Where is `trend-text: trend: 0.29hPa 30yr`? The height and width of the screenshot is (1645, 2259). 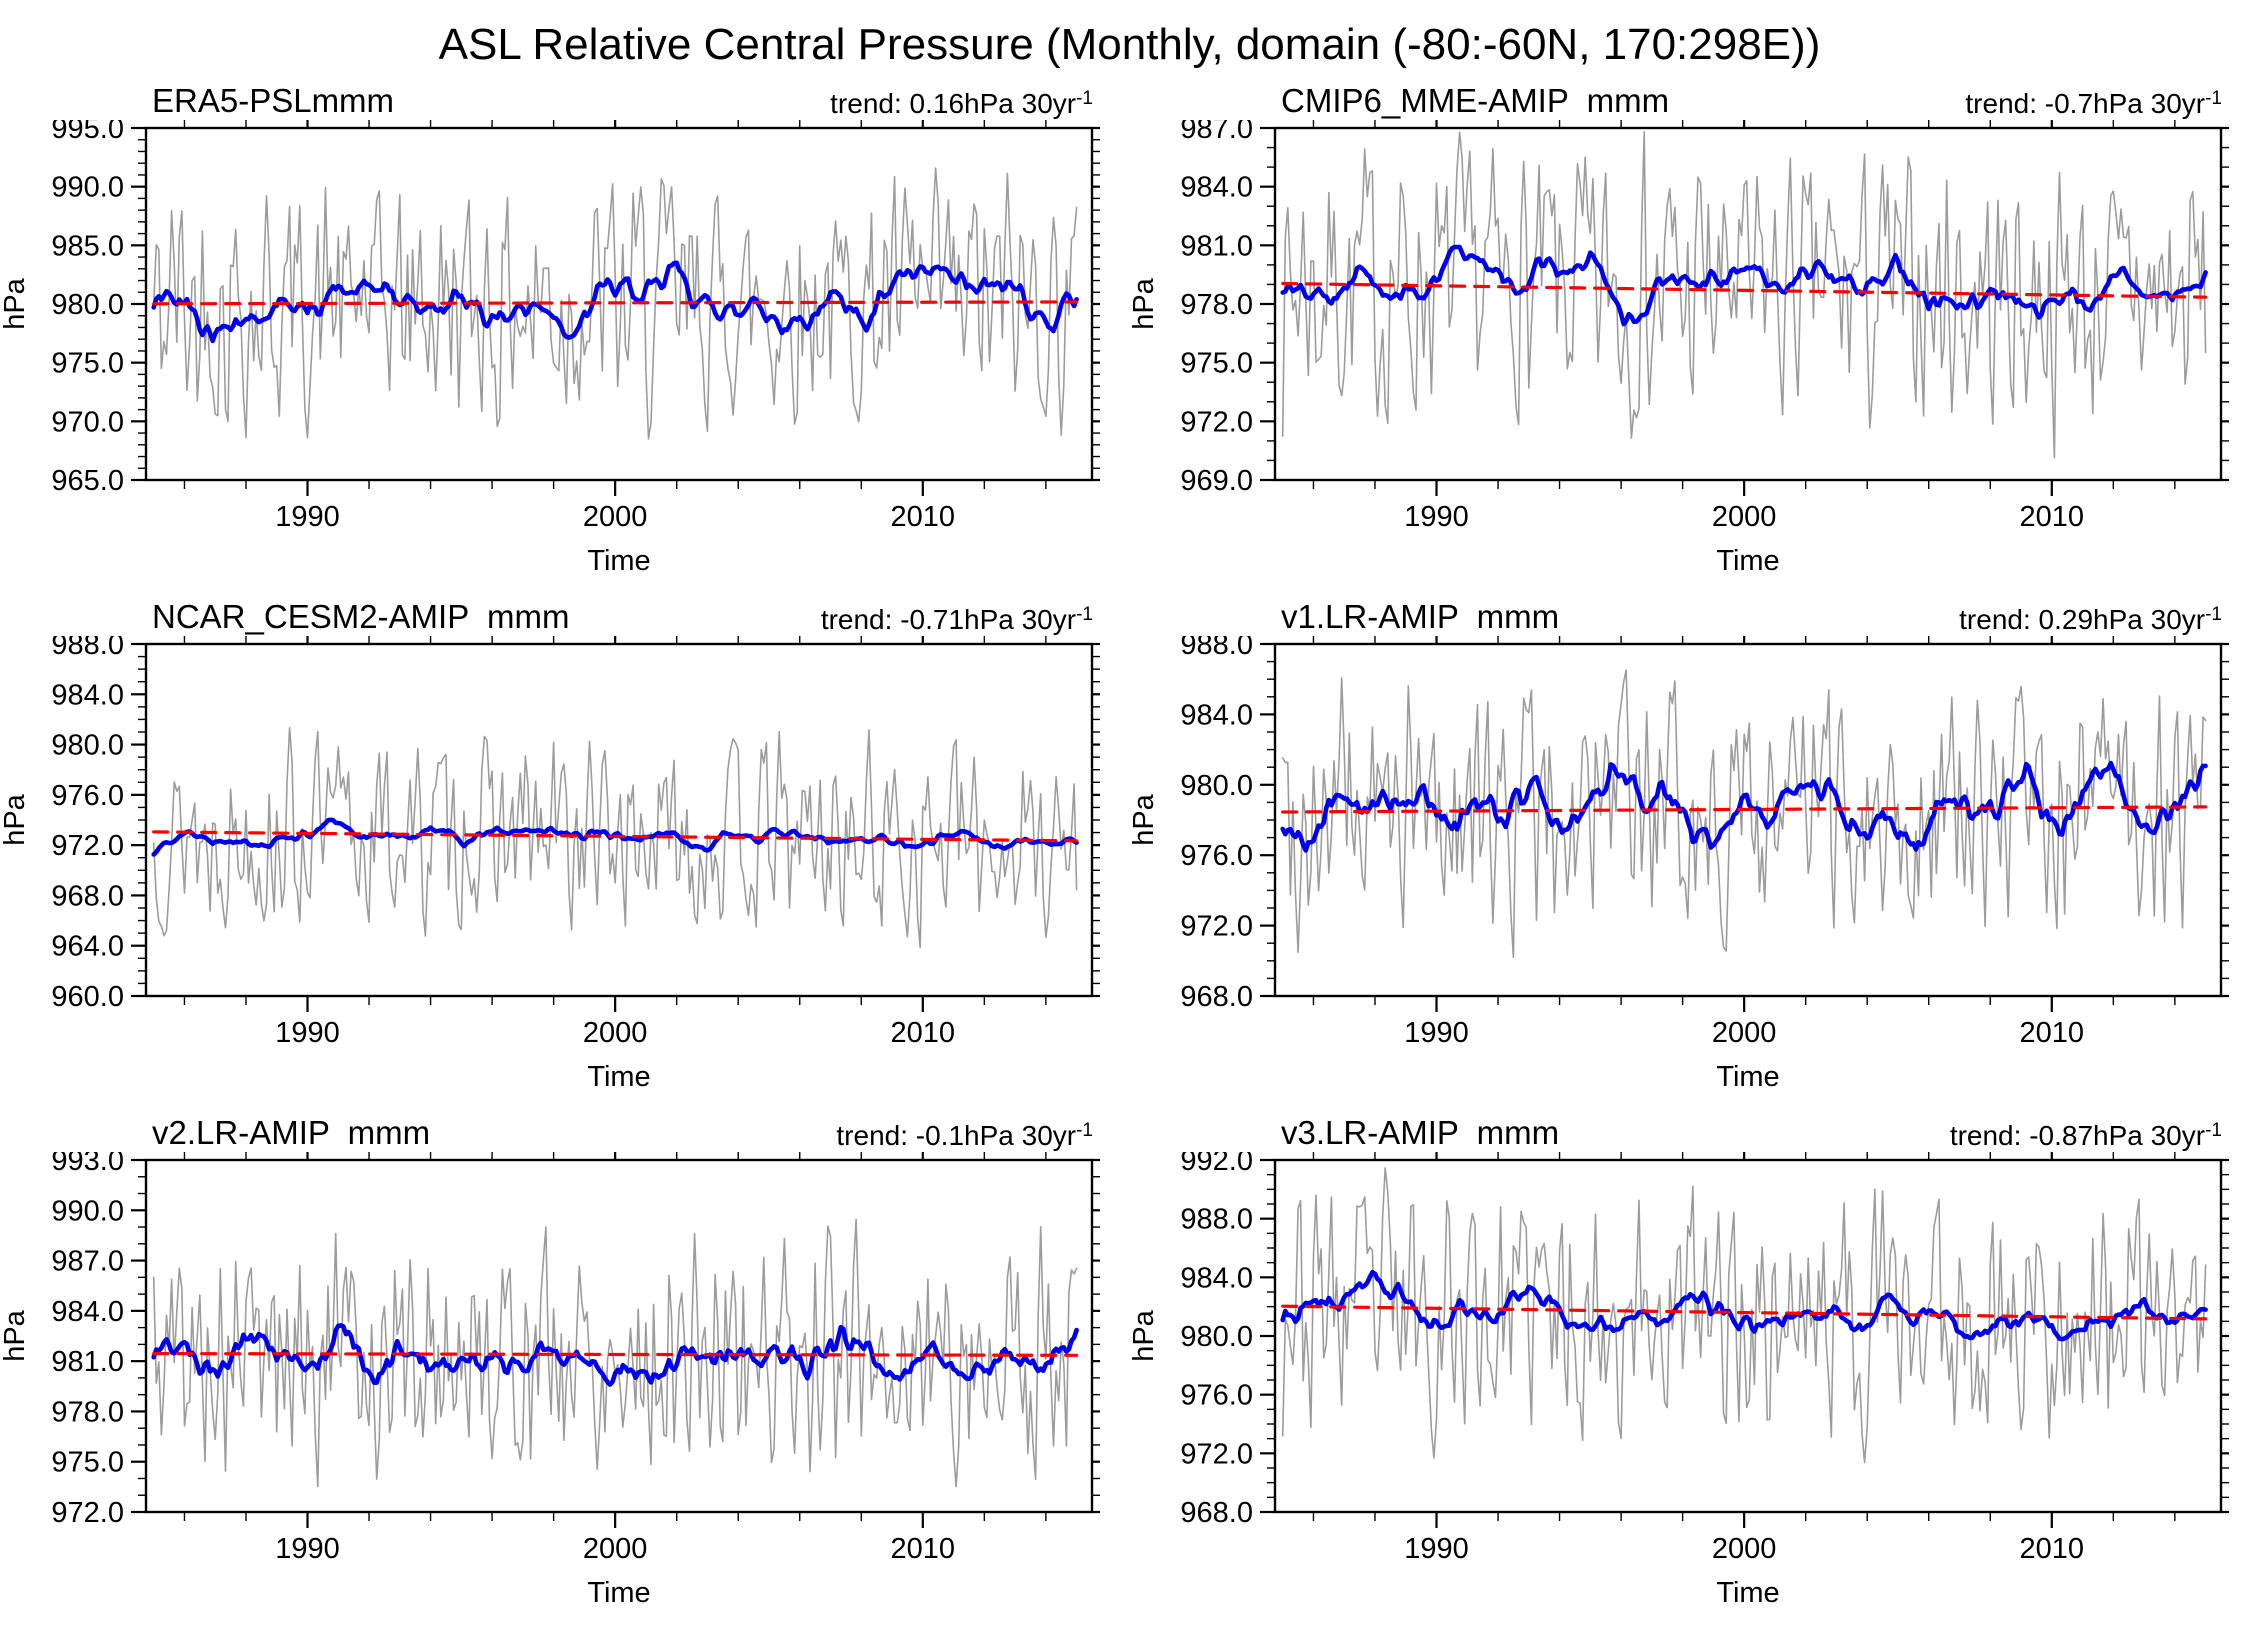 trend-text: trend: 0.29hPa 30yr is located at coordinates (2082, 619).